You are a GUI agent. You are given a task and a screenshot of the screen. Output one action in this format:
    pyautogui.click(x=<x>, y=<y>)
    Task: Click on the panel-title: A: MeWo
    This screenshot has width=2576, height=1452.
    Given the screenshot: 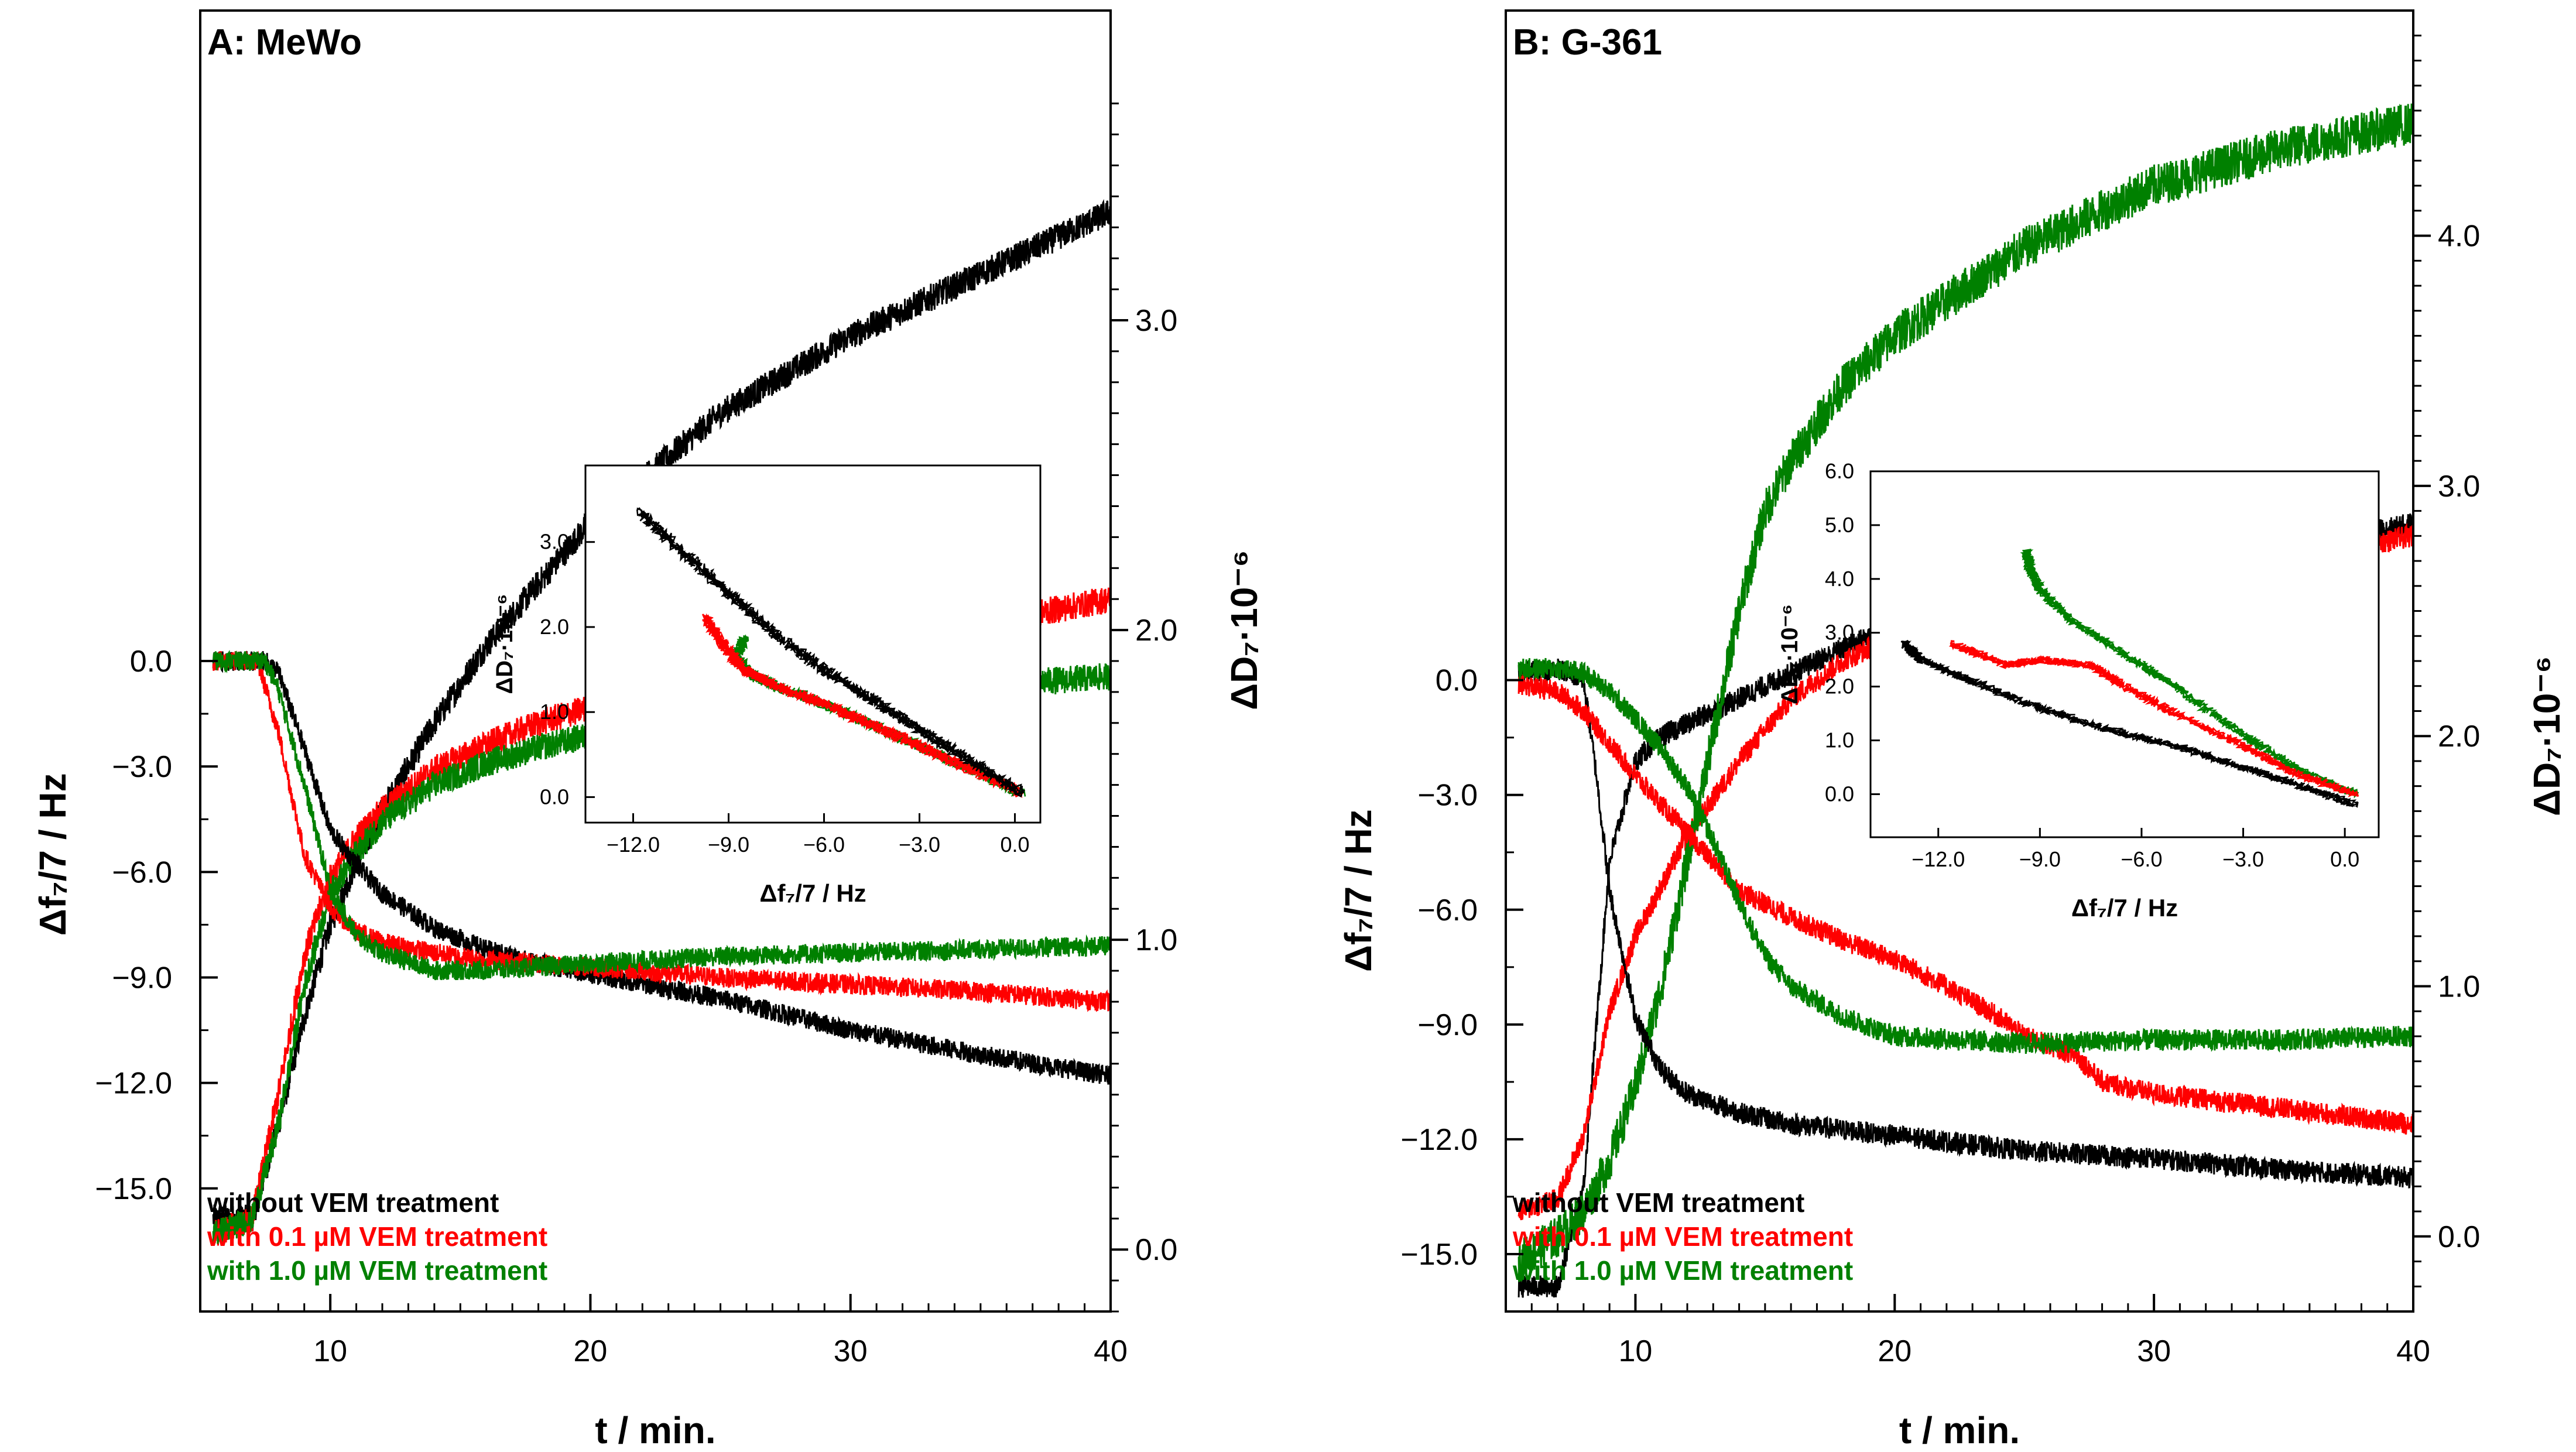 What is the action you would take?
    pyautogui.click(x=284, y=42)
    